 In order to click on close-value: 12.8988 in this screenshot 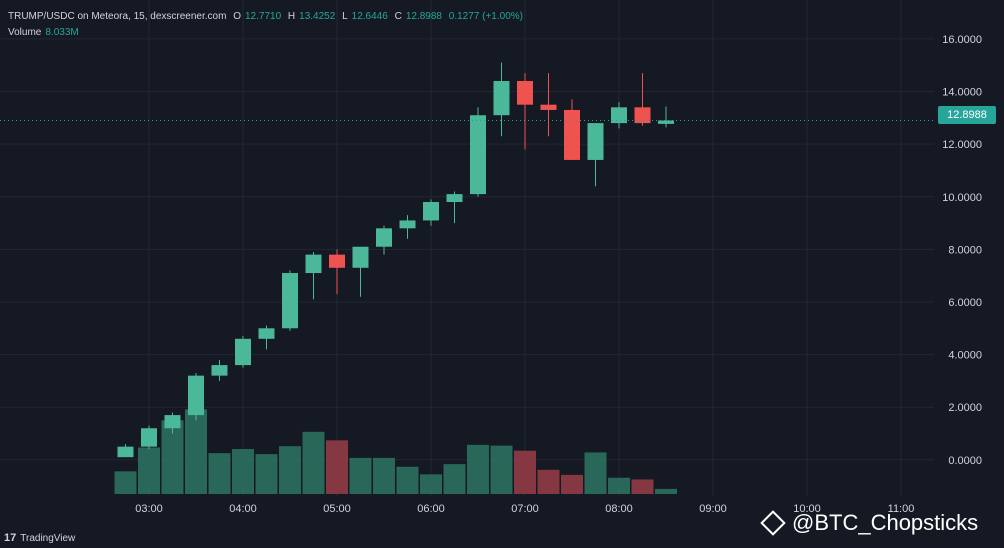, I will do `click(423, 16)`.